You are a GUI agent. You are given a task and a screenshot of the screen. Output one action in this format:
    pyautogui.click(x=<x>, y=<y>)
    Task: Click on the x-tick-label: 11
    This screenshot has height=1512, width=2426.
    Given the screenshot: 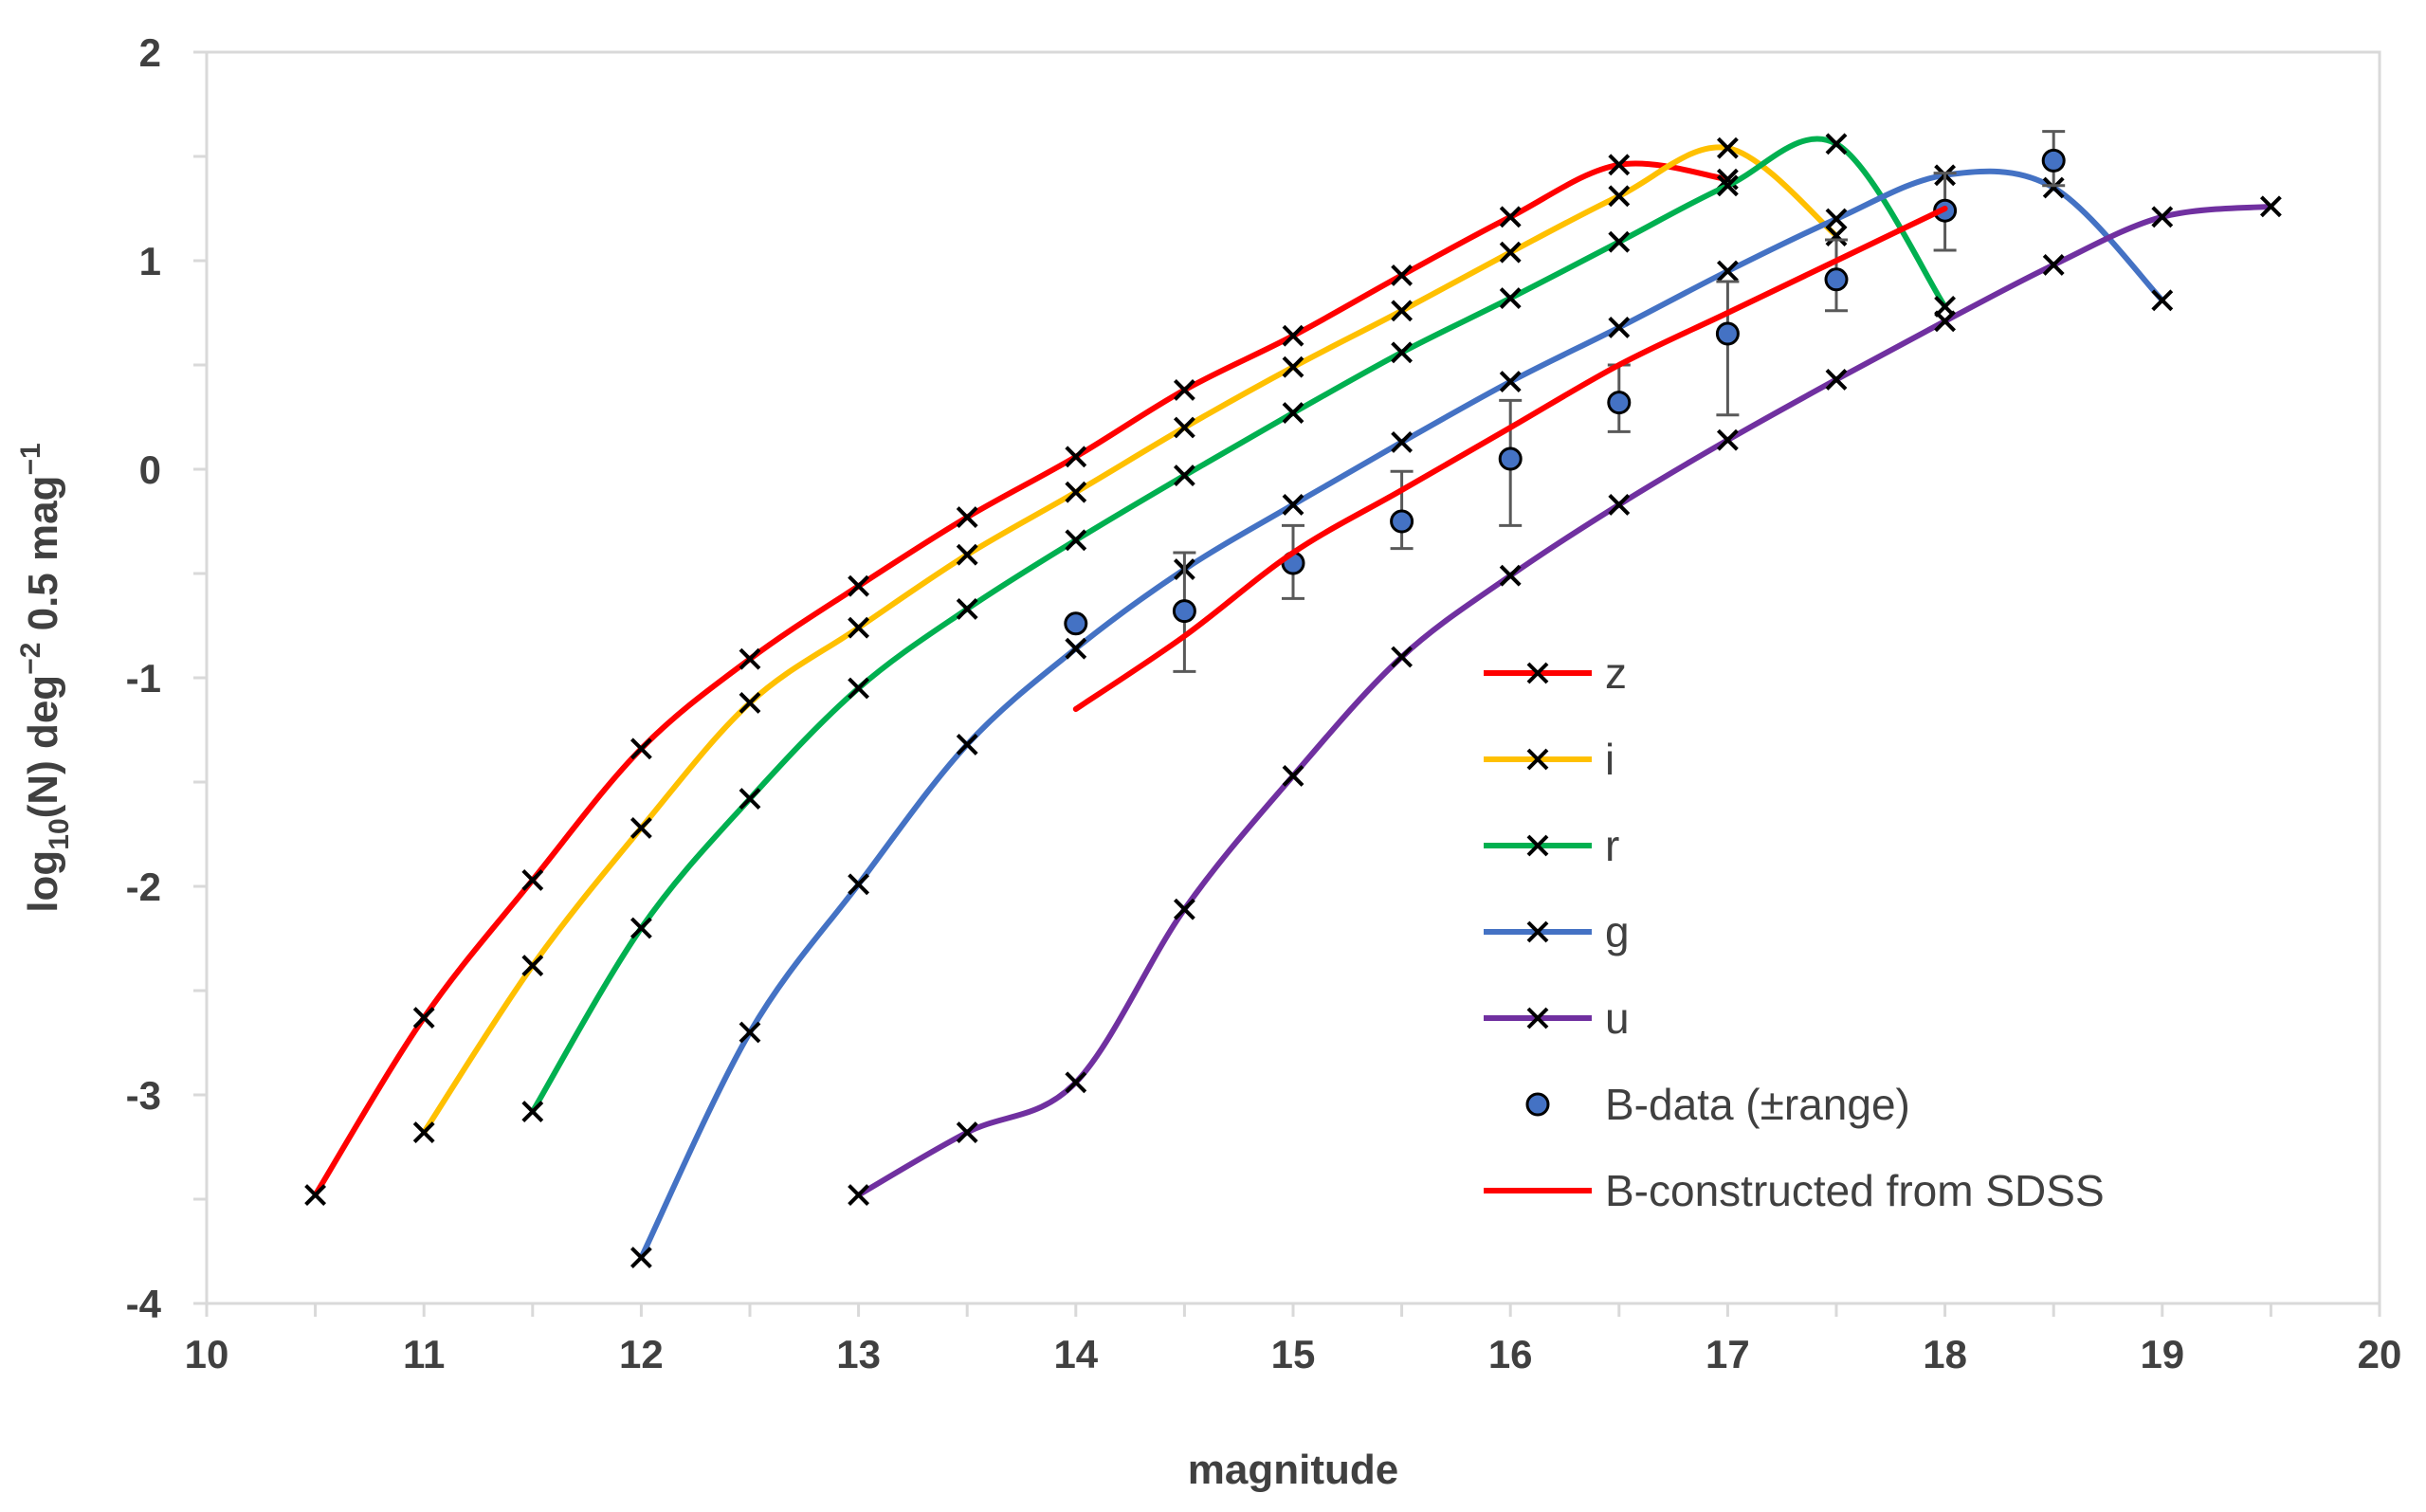 What is the action you would take?
    pyautogui.click(x=424, y=1354)
    